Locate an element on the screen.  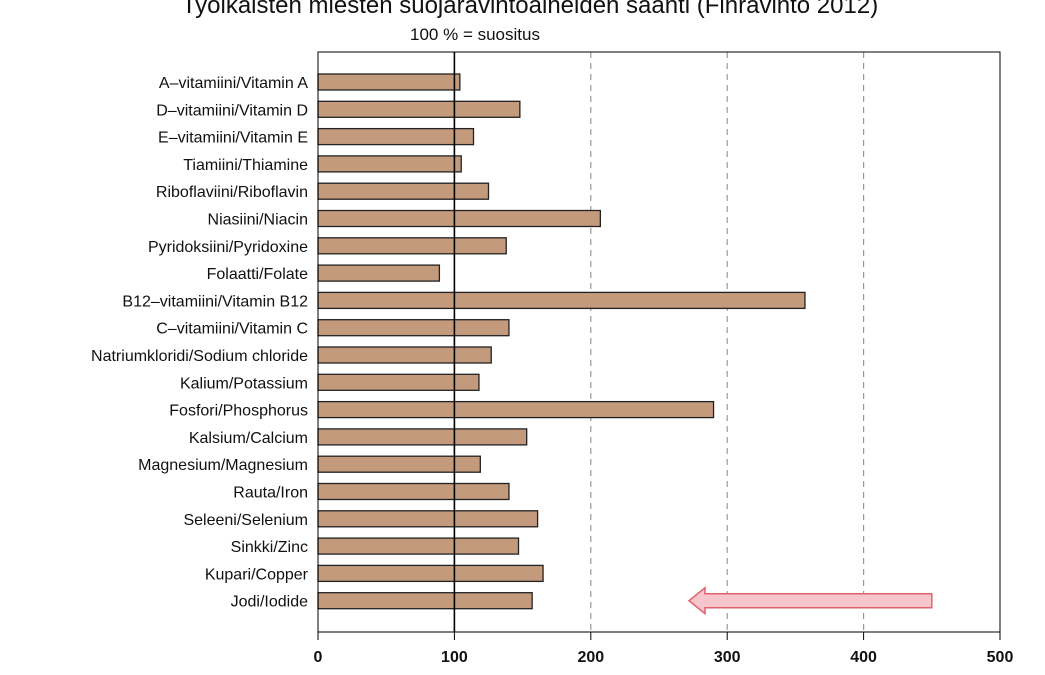
x-tick-label: 200 is located at coordinates (590, 657).